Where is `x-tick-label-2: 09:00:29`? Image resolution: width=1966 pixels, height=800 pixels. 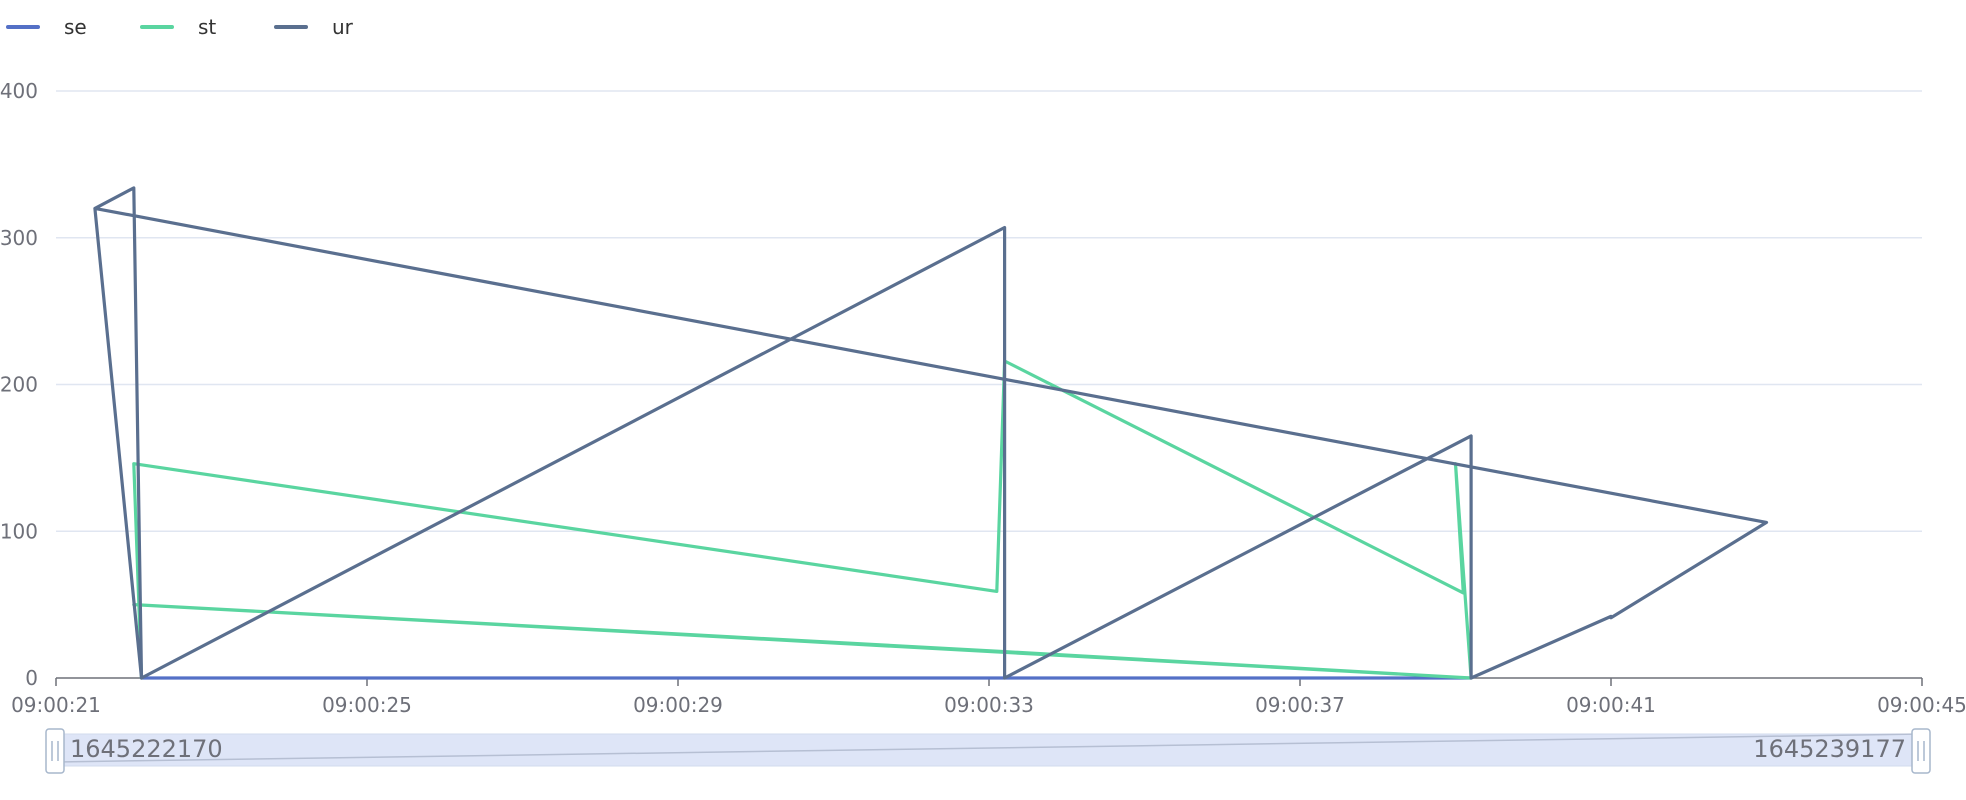 x-tick-label-2: 09:00:29 is located at coordinates (678, 705).